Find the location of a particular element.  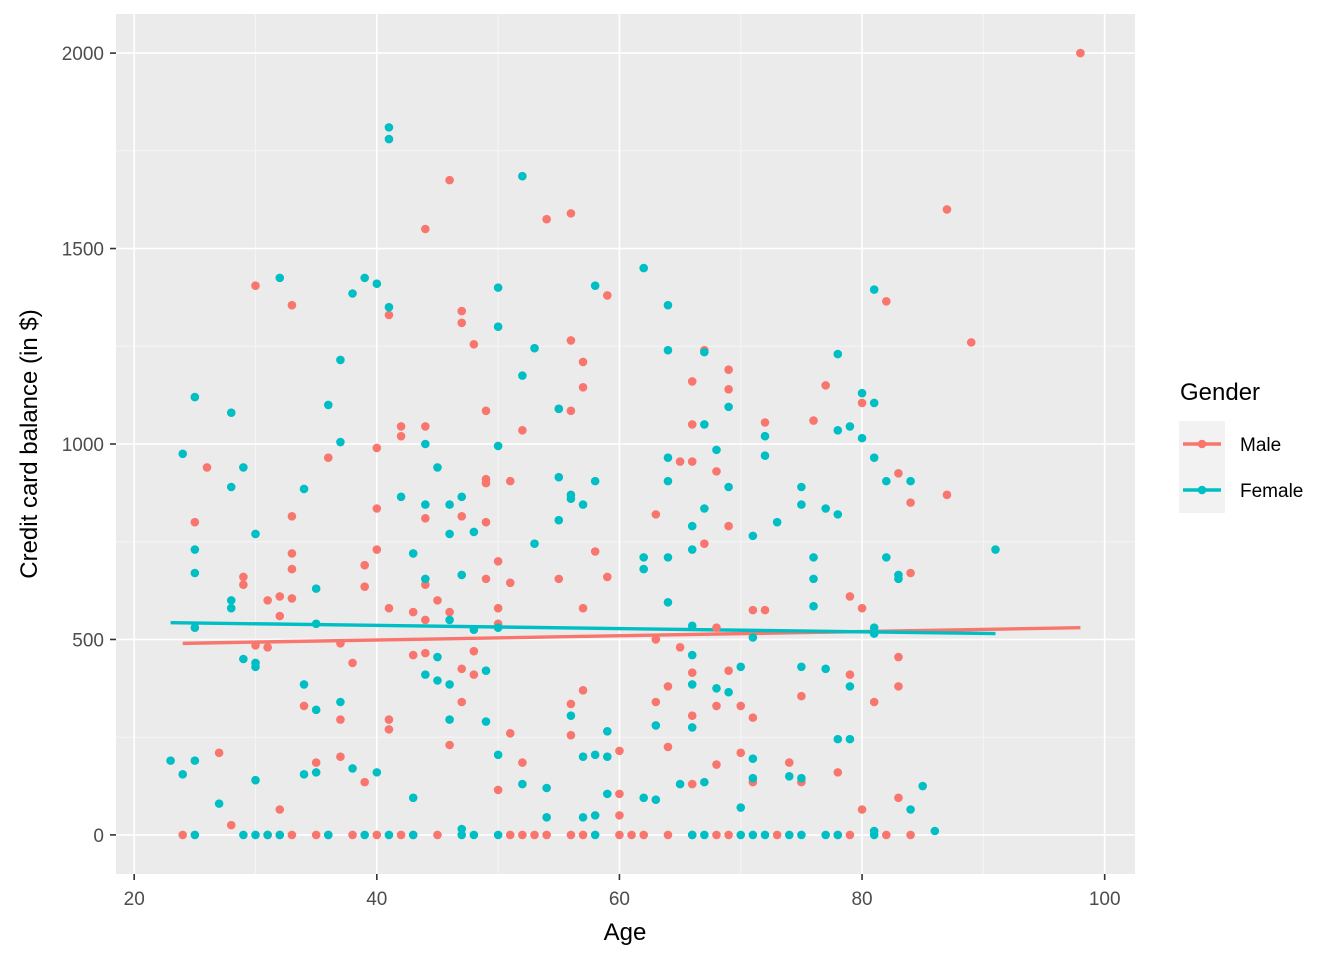

male-fit-line is located at coordinates (631, 636).